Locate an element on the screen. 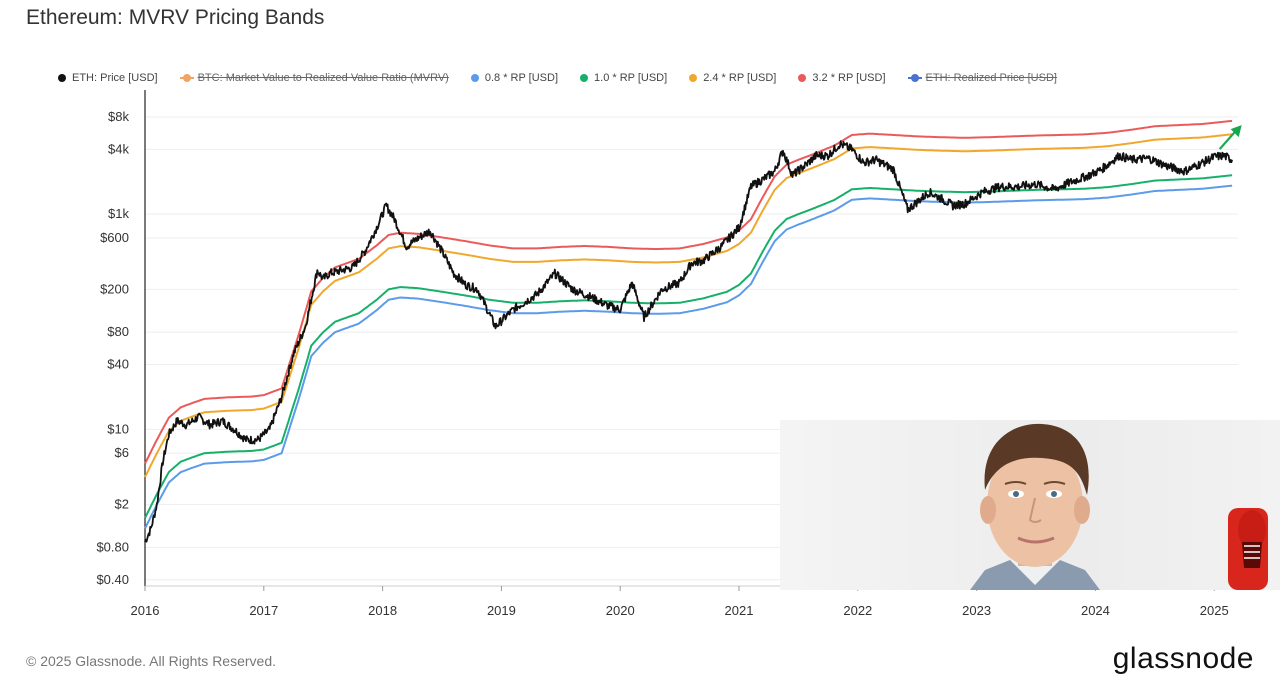 The image size is (1280, 684). trend-arrow-head-icon is located at coordinates (1236, 131).